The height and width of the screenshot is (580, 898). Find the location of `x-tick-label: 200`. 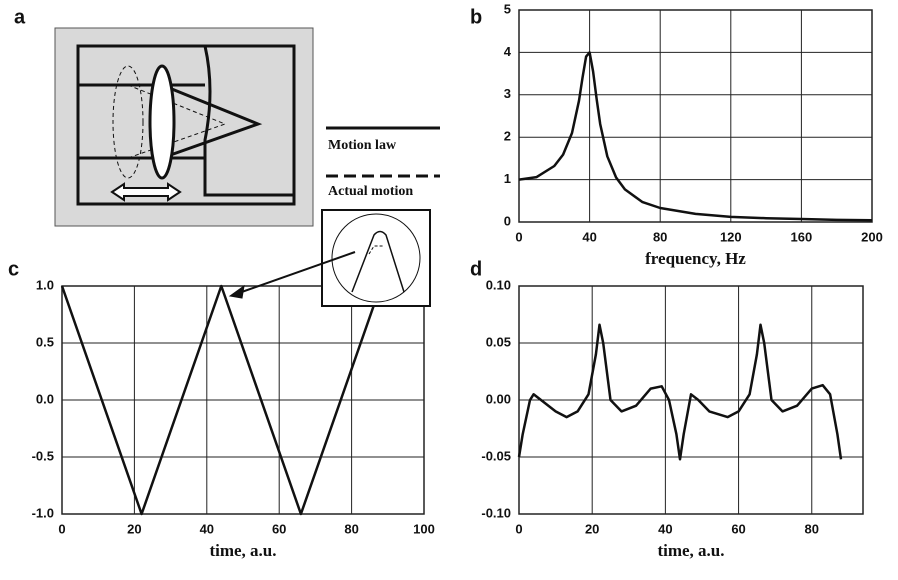

x-tick-label: 200 is located at coordinates (872, 236).